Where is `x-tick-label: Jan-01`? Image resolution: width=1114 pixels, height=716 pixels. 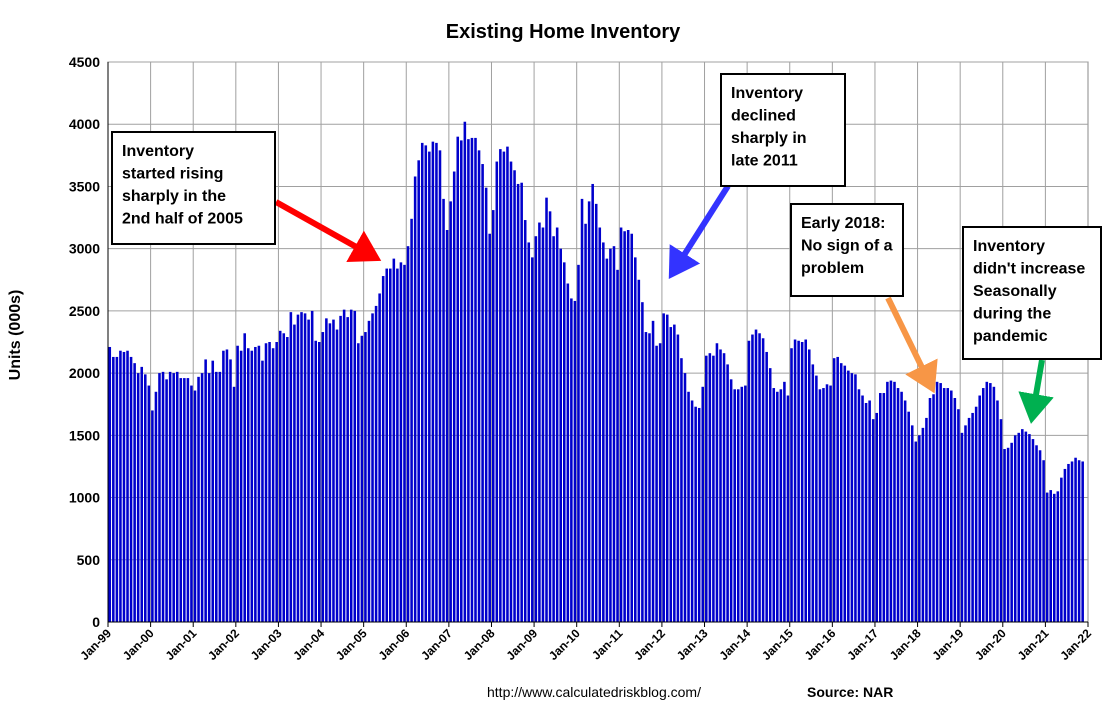 x-tick-label: Jan-01 is located at coordinates (181, 644).